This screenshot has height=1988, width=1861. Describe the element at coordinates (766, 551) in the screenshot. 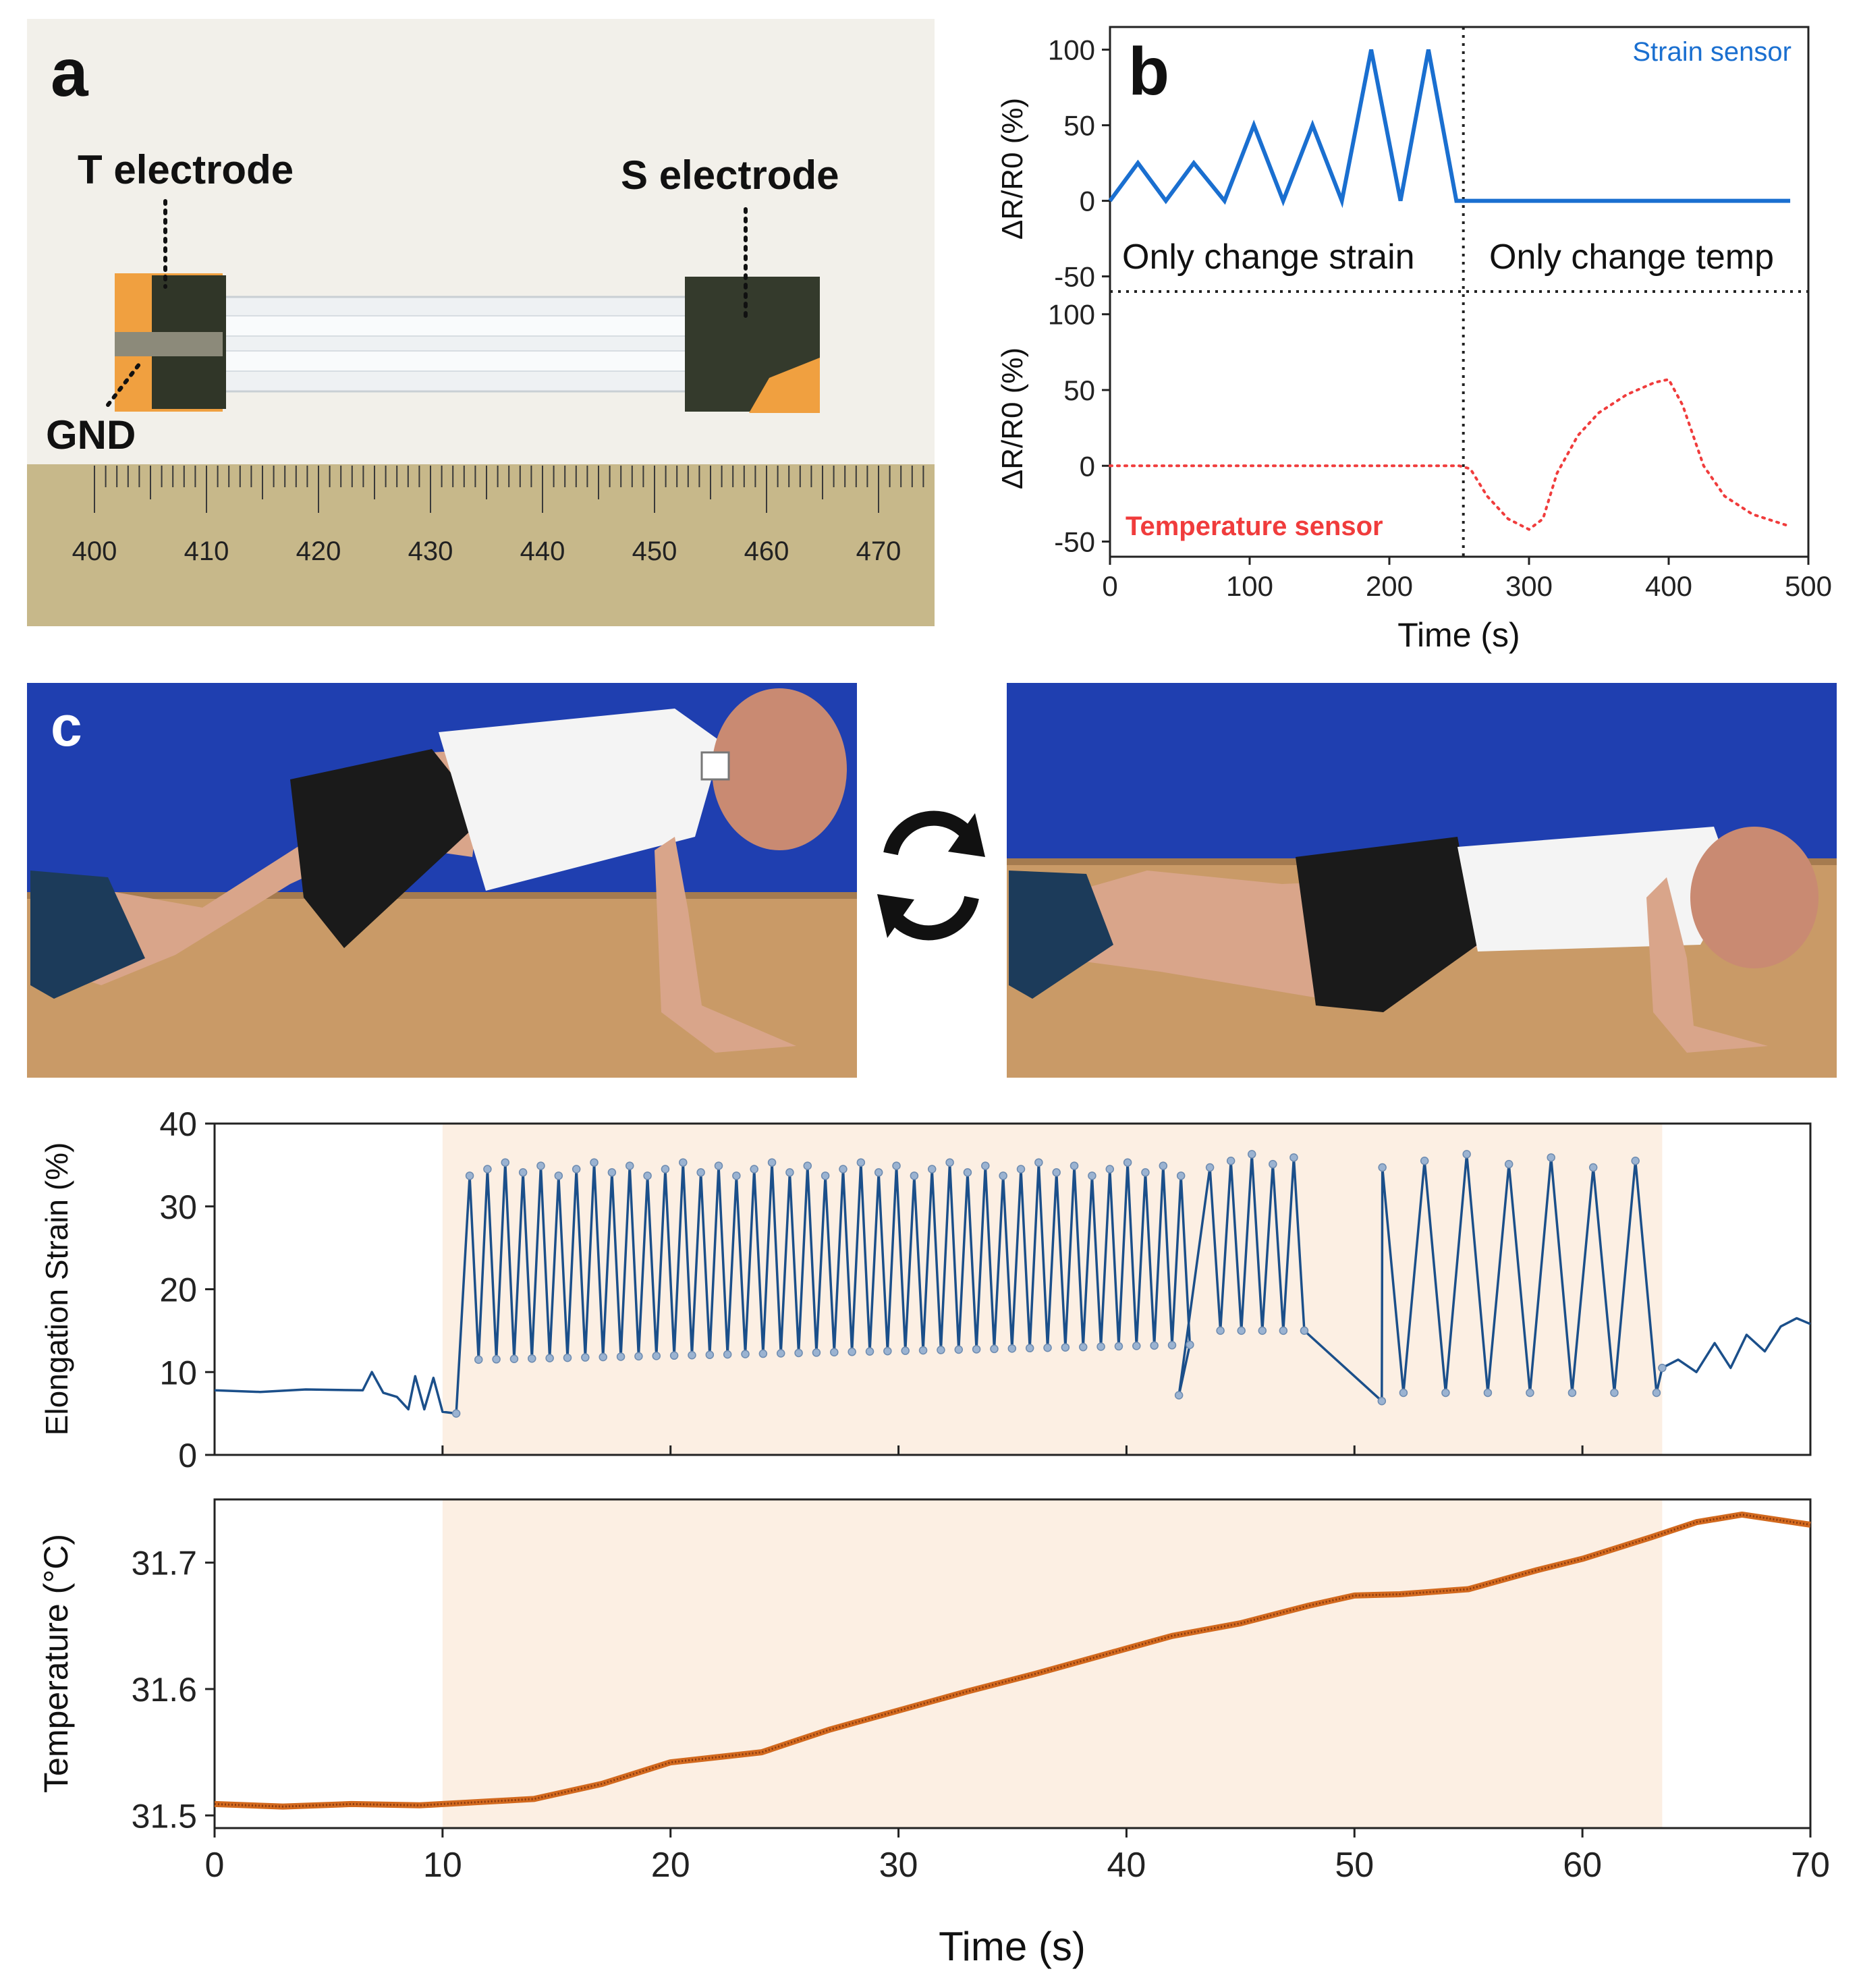

I see `ruler-label: 460` at that location.